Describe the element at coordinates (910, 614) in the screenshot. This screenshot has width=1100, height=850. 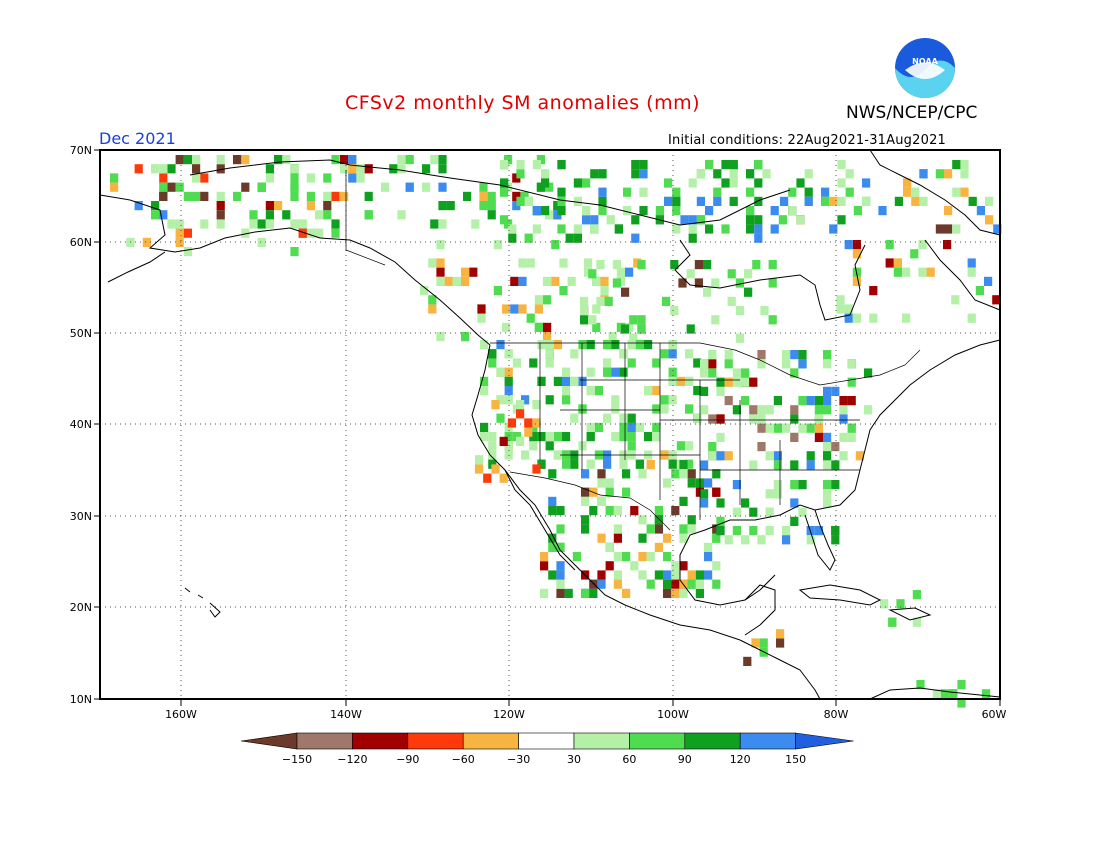
I see `hispaniola` at that location.